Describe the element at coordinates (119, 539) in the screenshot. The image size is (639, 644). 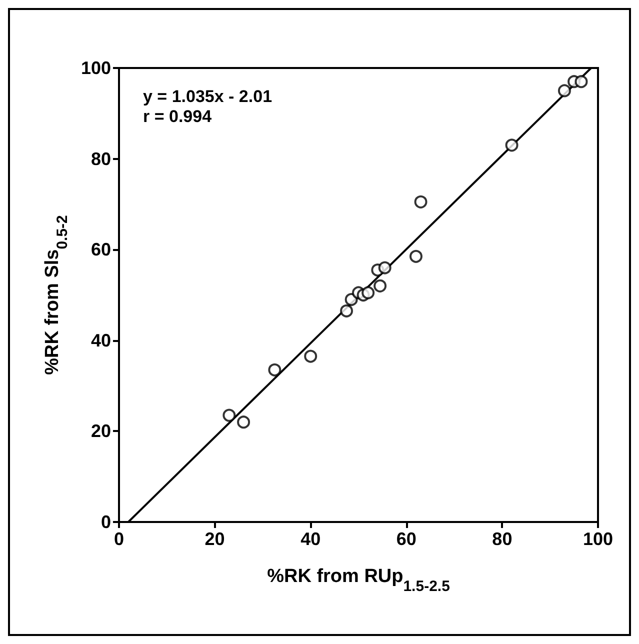
I see `x-tick-label: 0` at that location.